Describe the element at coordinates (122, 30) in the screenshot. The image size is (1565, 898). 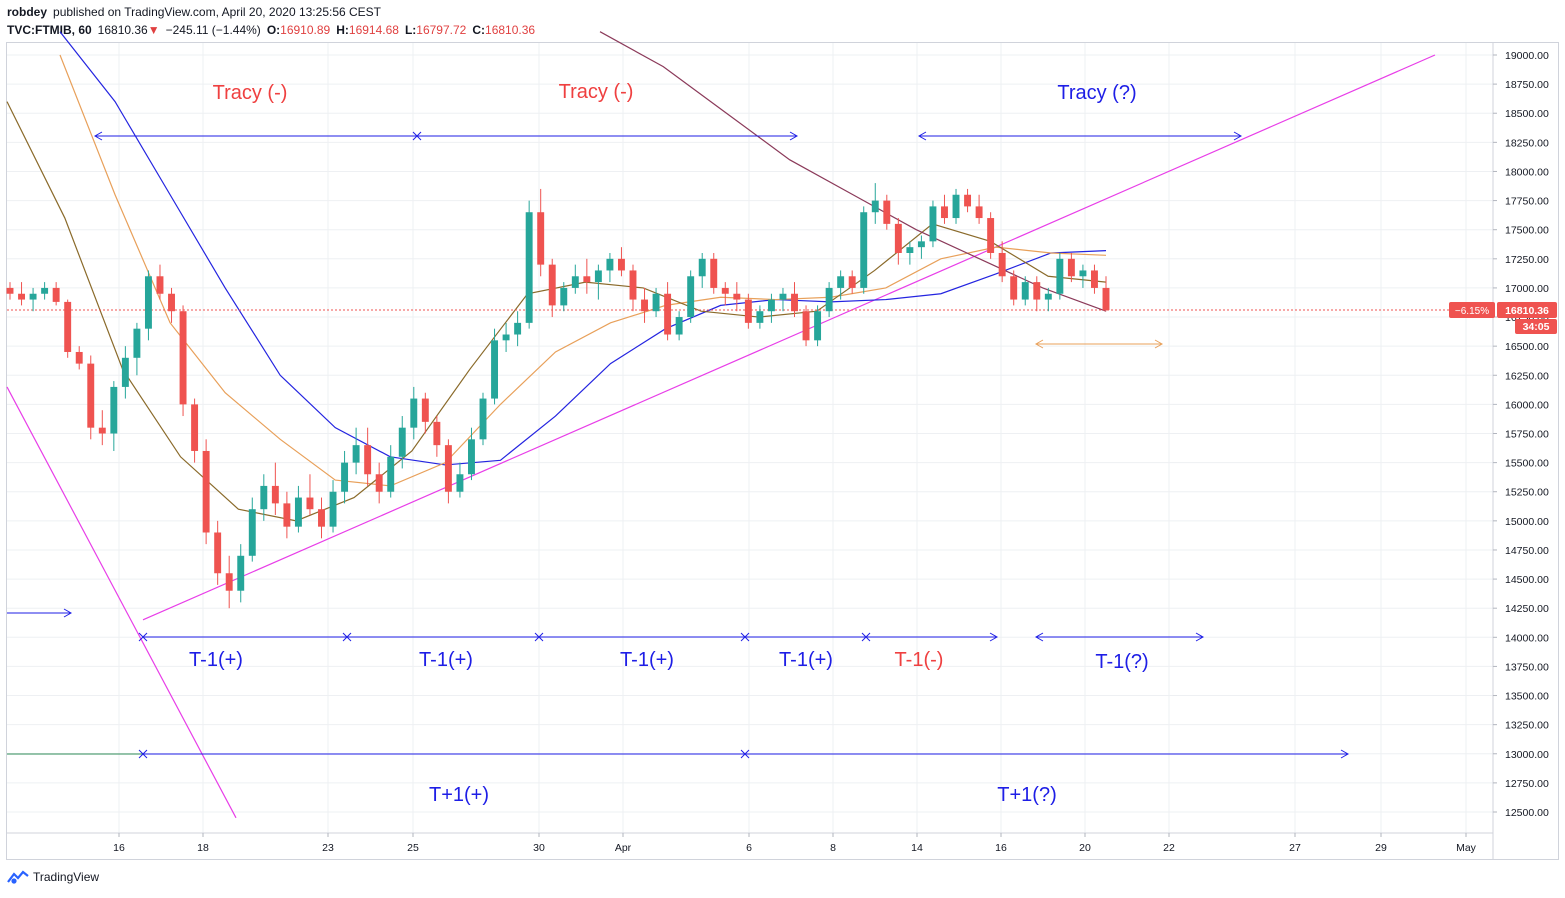
I see `last-price: 16810.36` at that location.